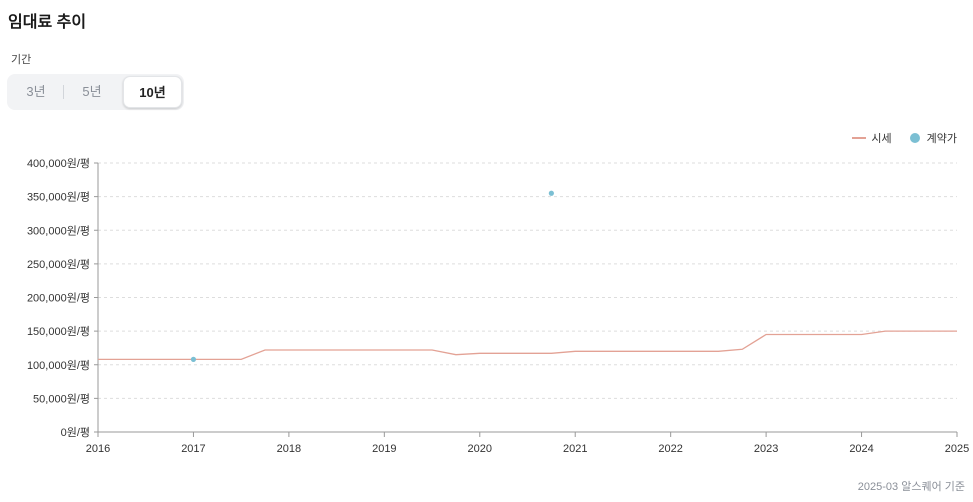 Image resolution: width=973 pixels, height=502 pixels. What do you see at coordinates (58, 298) in the screenshot?
I see `y-tick-label: 200,000원/평` at bounding box center [58, 298].